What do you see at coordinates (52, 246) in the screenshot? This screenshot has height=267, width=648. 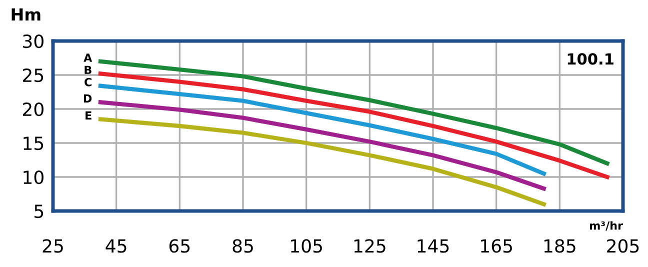 I see `x-tick-label: 25` at bounding box center [52, 246].